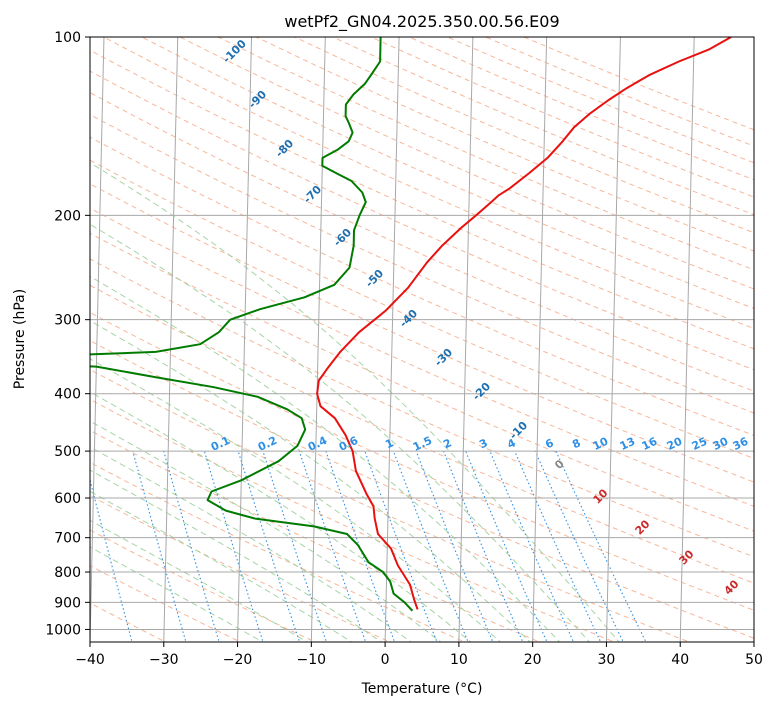 The image size is (775, 708). Describe the element at coordinates (63, 630) in the screenshot. I see `y-tick-label: 1000` at that location.